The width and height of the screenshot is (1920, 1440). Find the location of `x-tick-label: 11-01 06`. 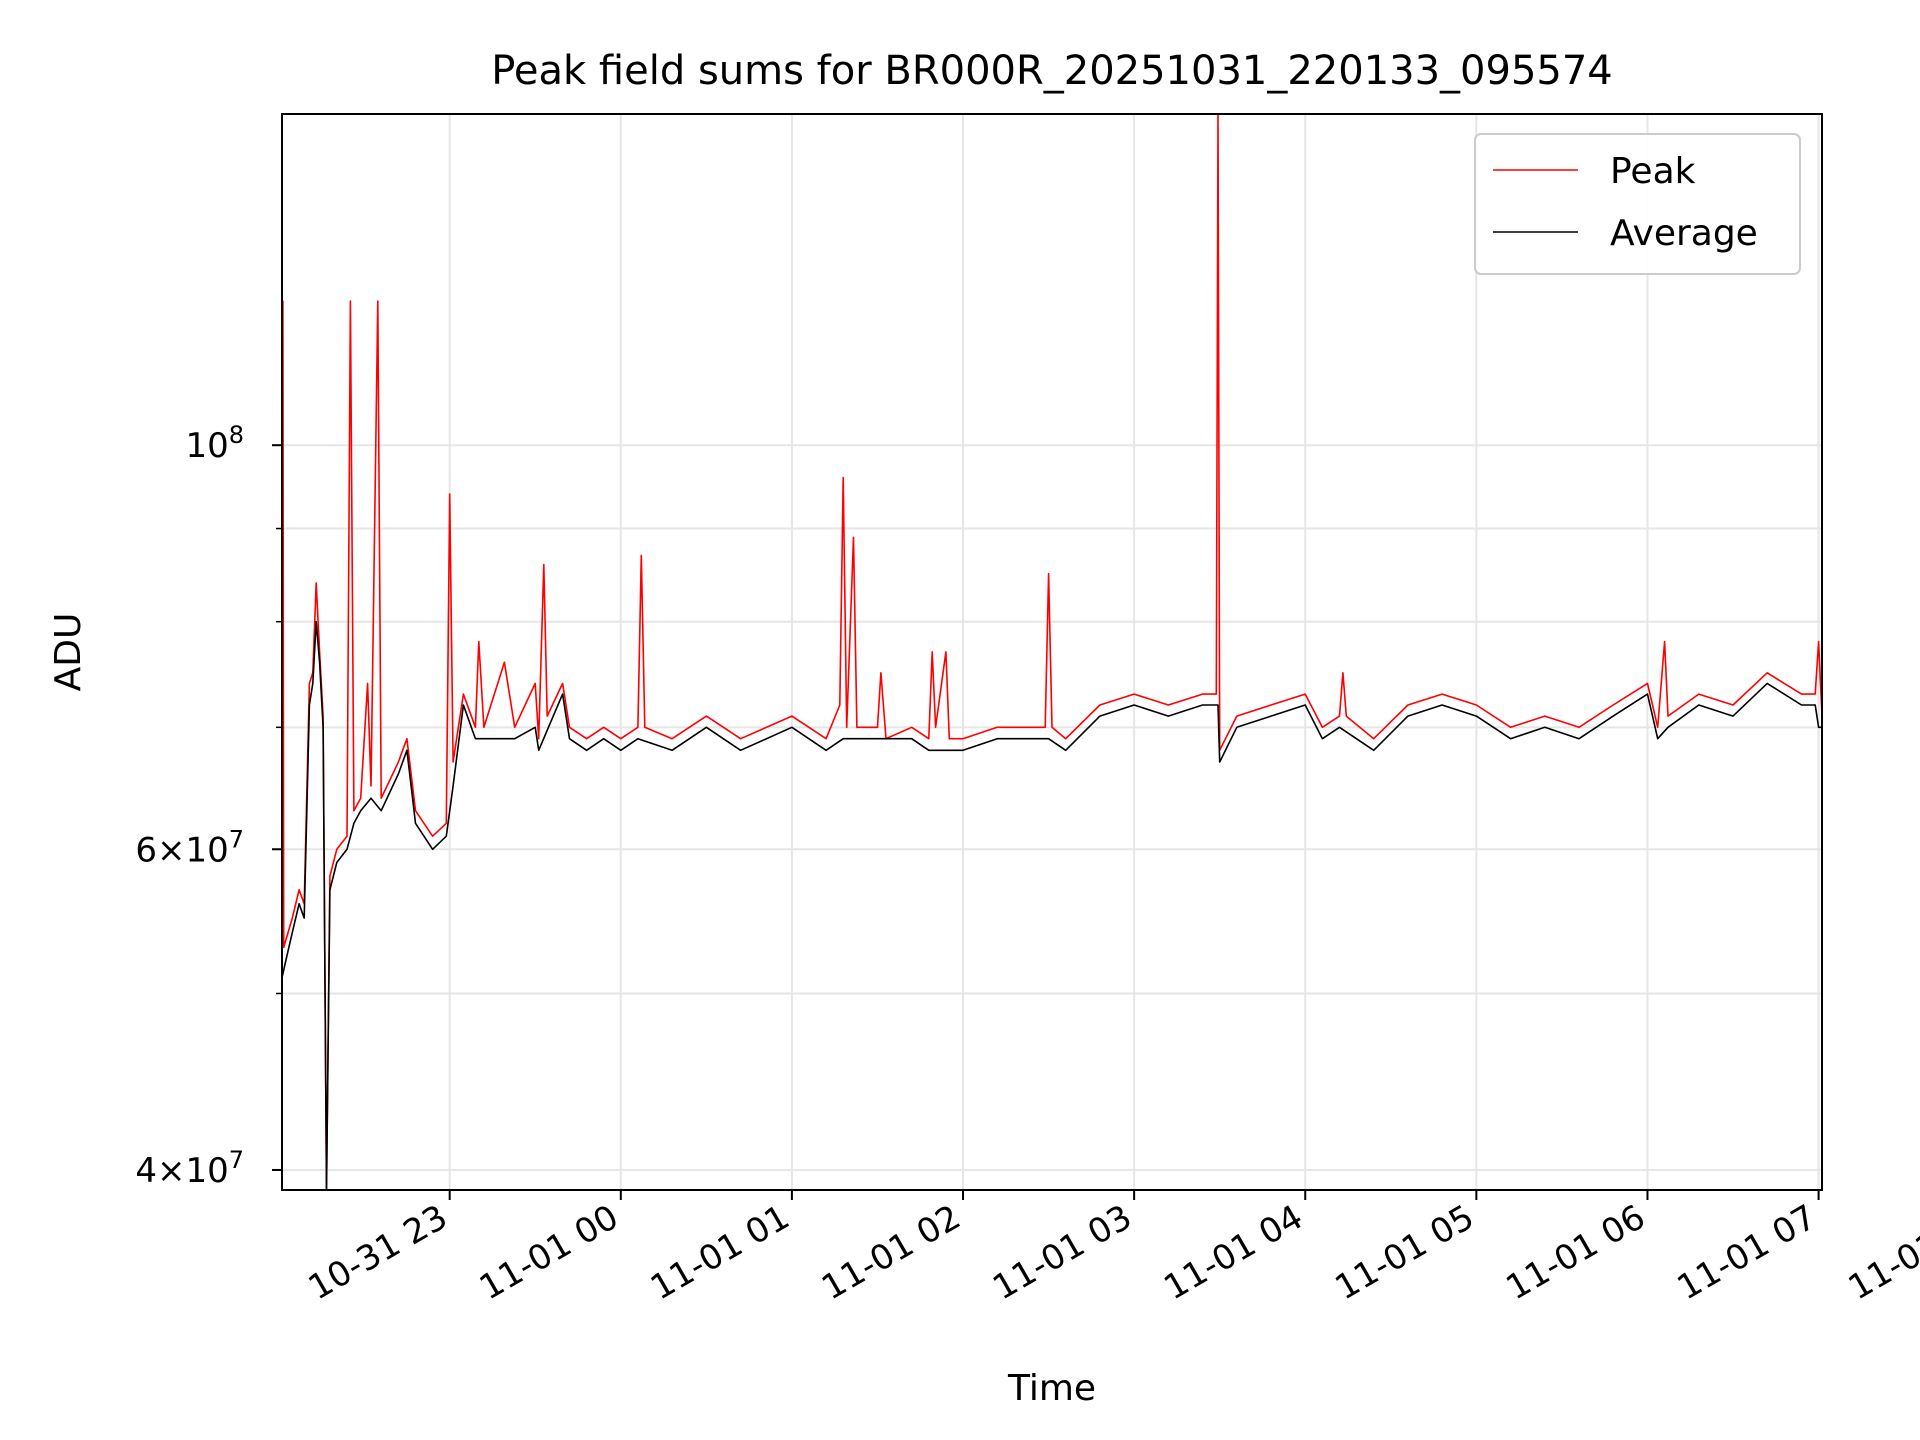

x-tick-label: 11-01 06 is located at coordinates (1576, 1252).